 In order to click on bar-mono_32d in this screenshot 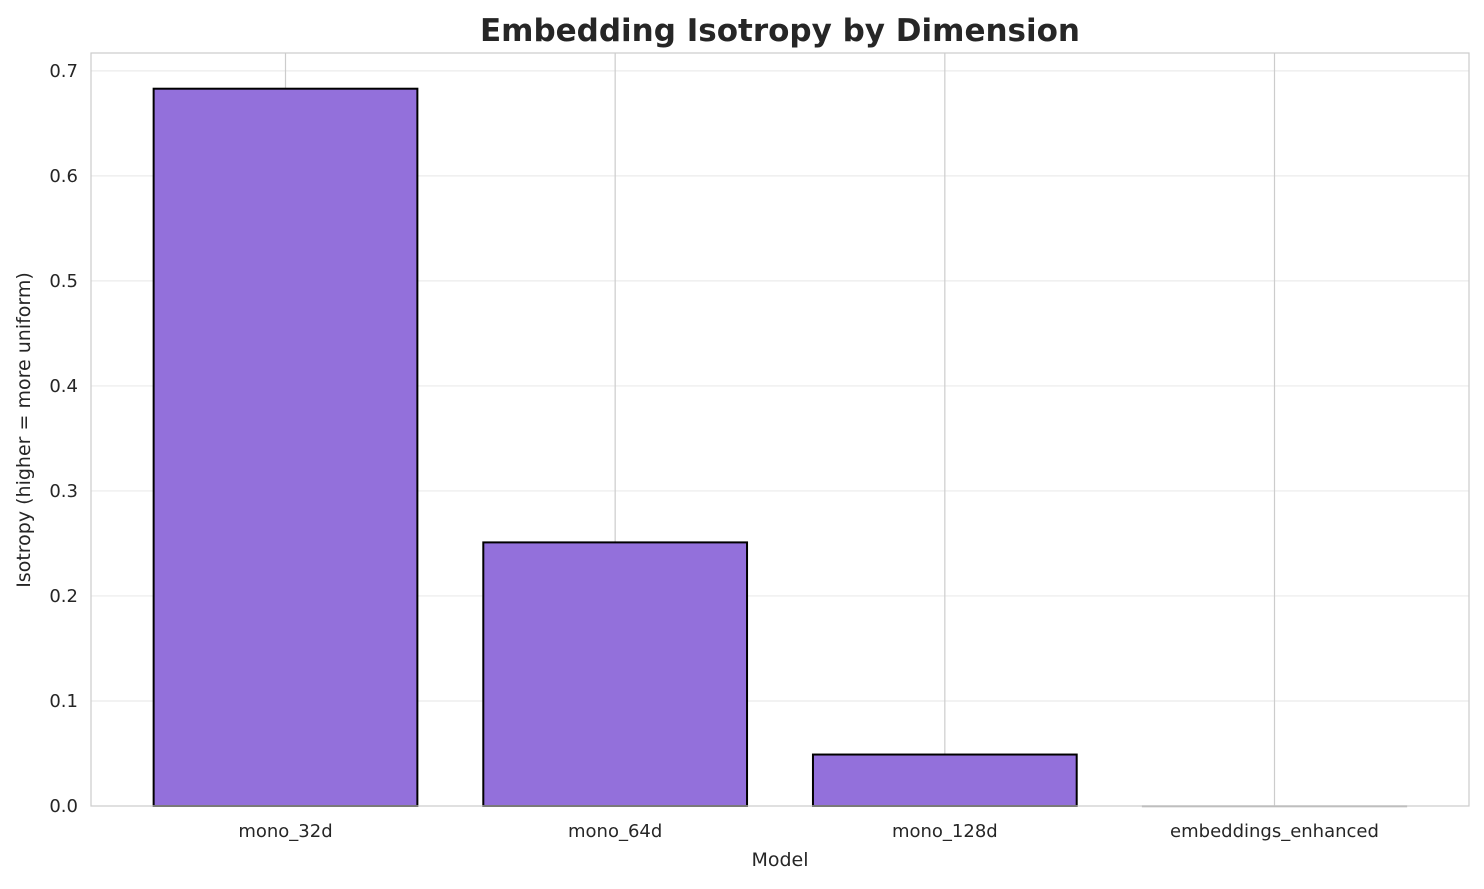, I will do `click(285, 447)`.